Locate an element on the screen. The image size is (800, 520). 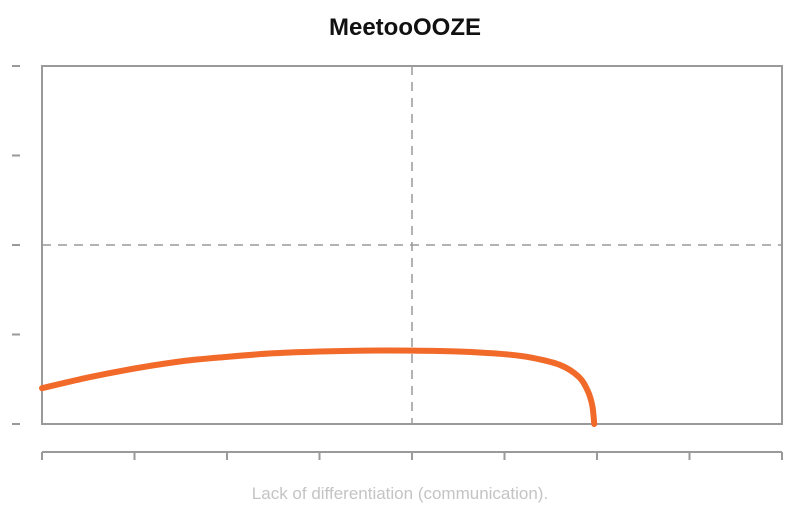
x-axis-label: Lack of differentiation (communication). is located at coordinates (400, 493).